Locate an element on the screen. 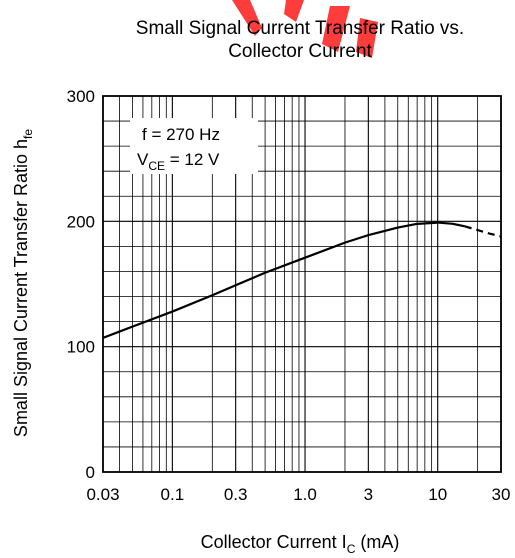 This screenshot has width=515, height=558. x-tick-label: 3 is located at coordinates (368, 494).